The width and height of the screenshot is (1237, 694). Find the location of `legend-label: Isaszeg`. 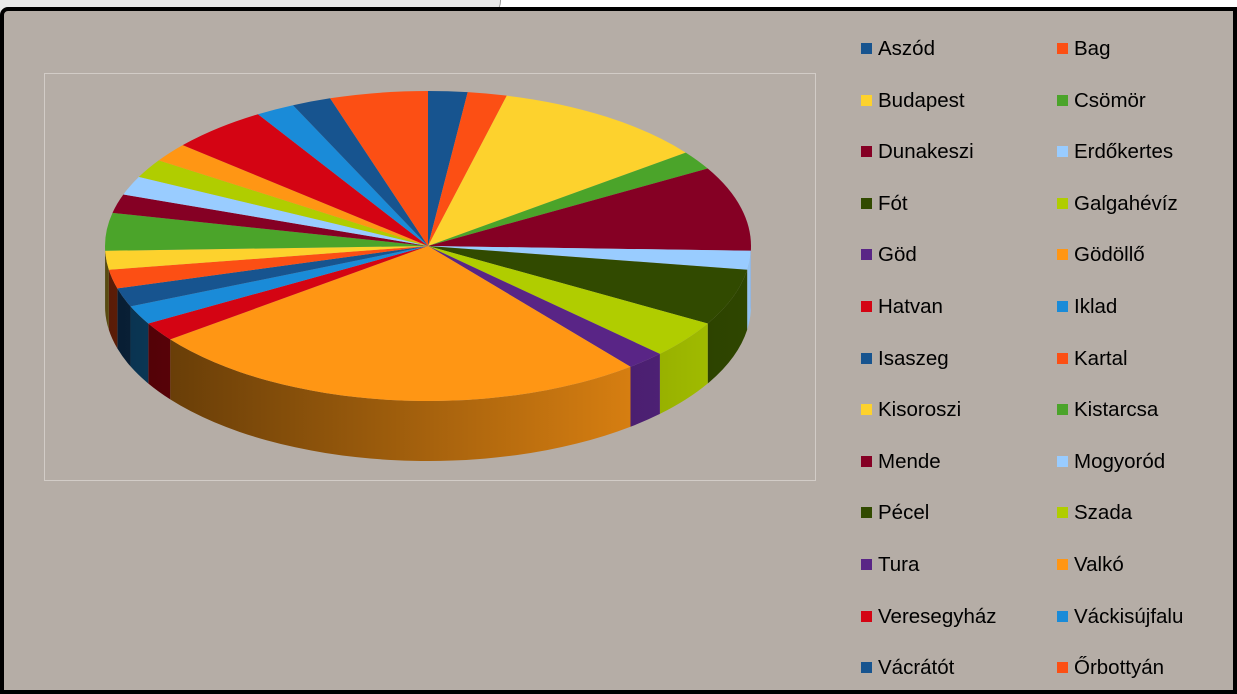

legend-label: Isaszeg is located at coordinates (913, 359).